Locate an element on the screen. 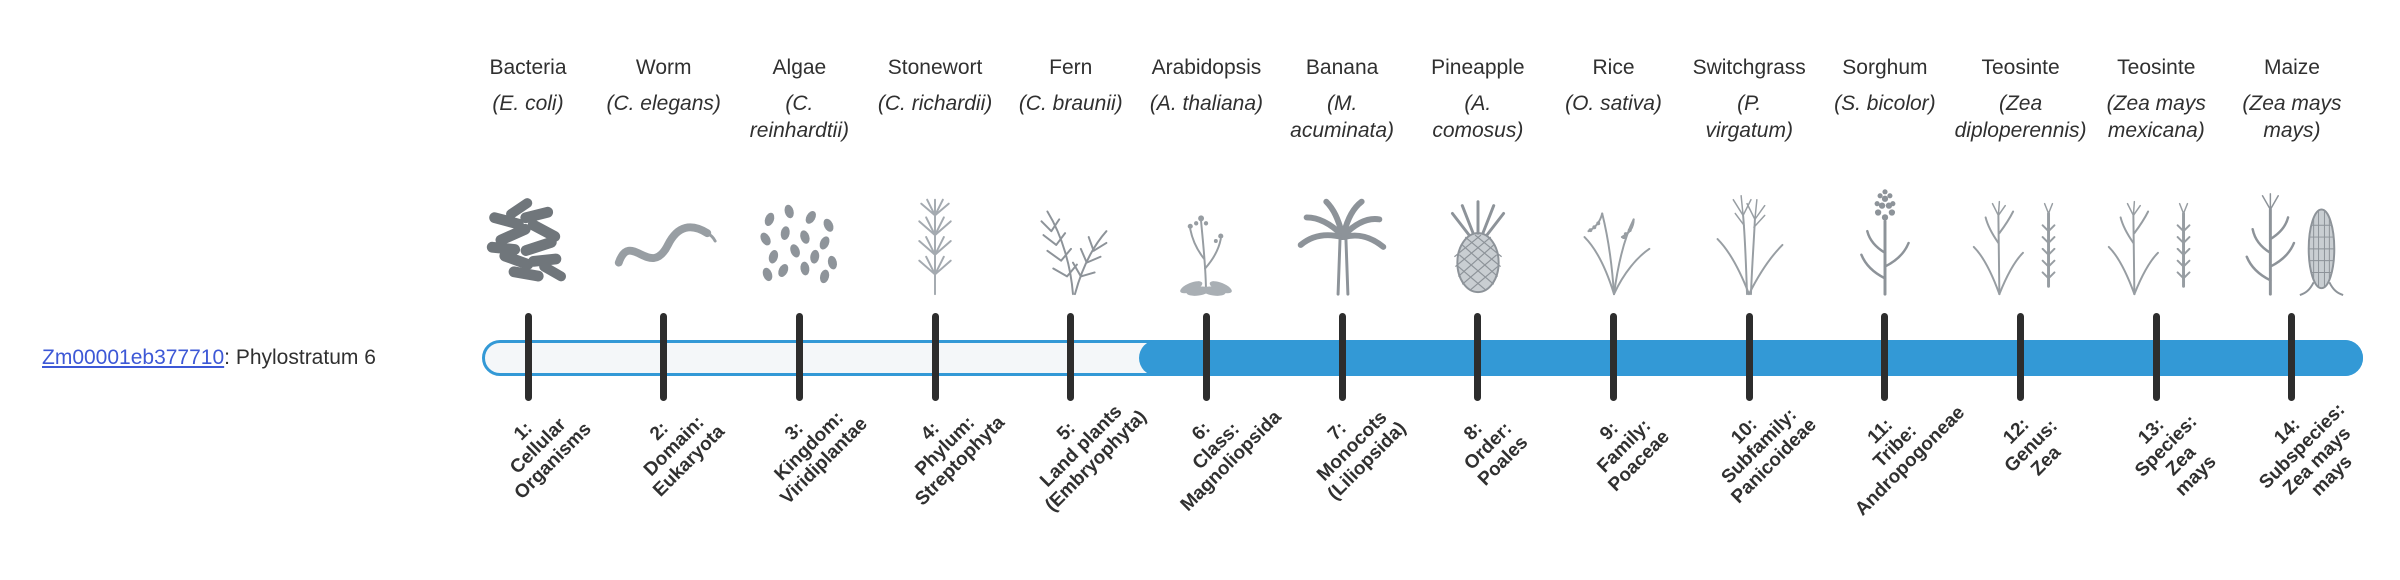 The image size is (2400, 580). stonewort-icon is located at coordinates (935, 241).